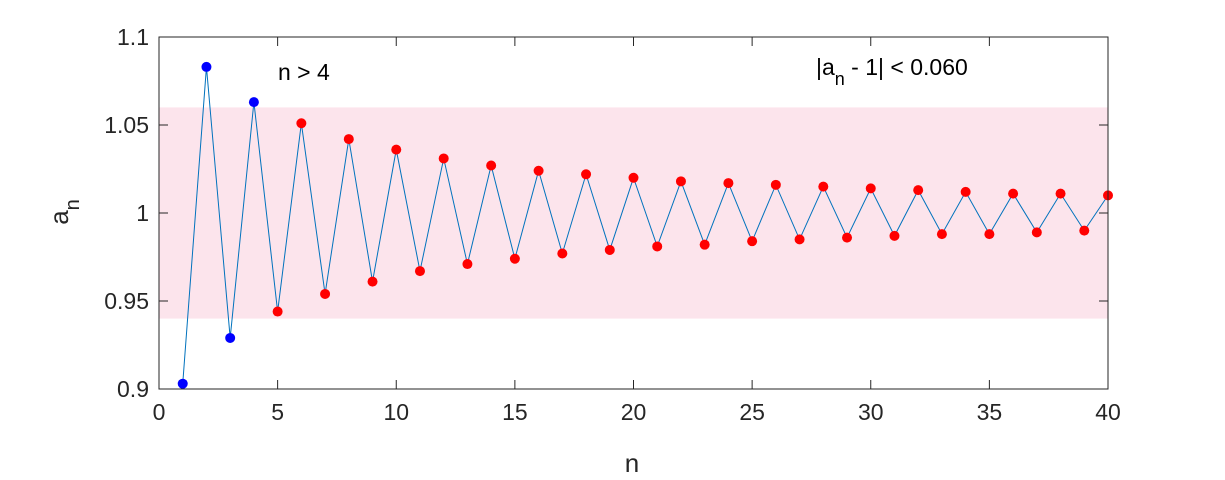 The width and height of the screenshot is (1225, 480). What do you see at coordinates (73, 204) in the screenshot?
I see `y-axis-label-subscript: n` at bounding box center [73, 204].